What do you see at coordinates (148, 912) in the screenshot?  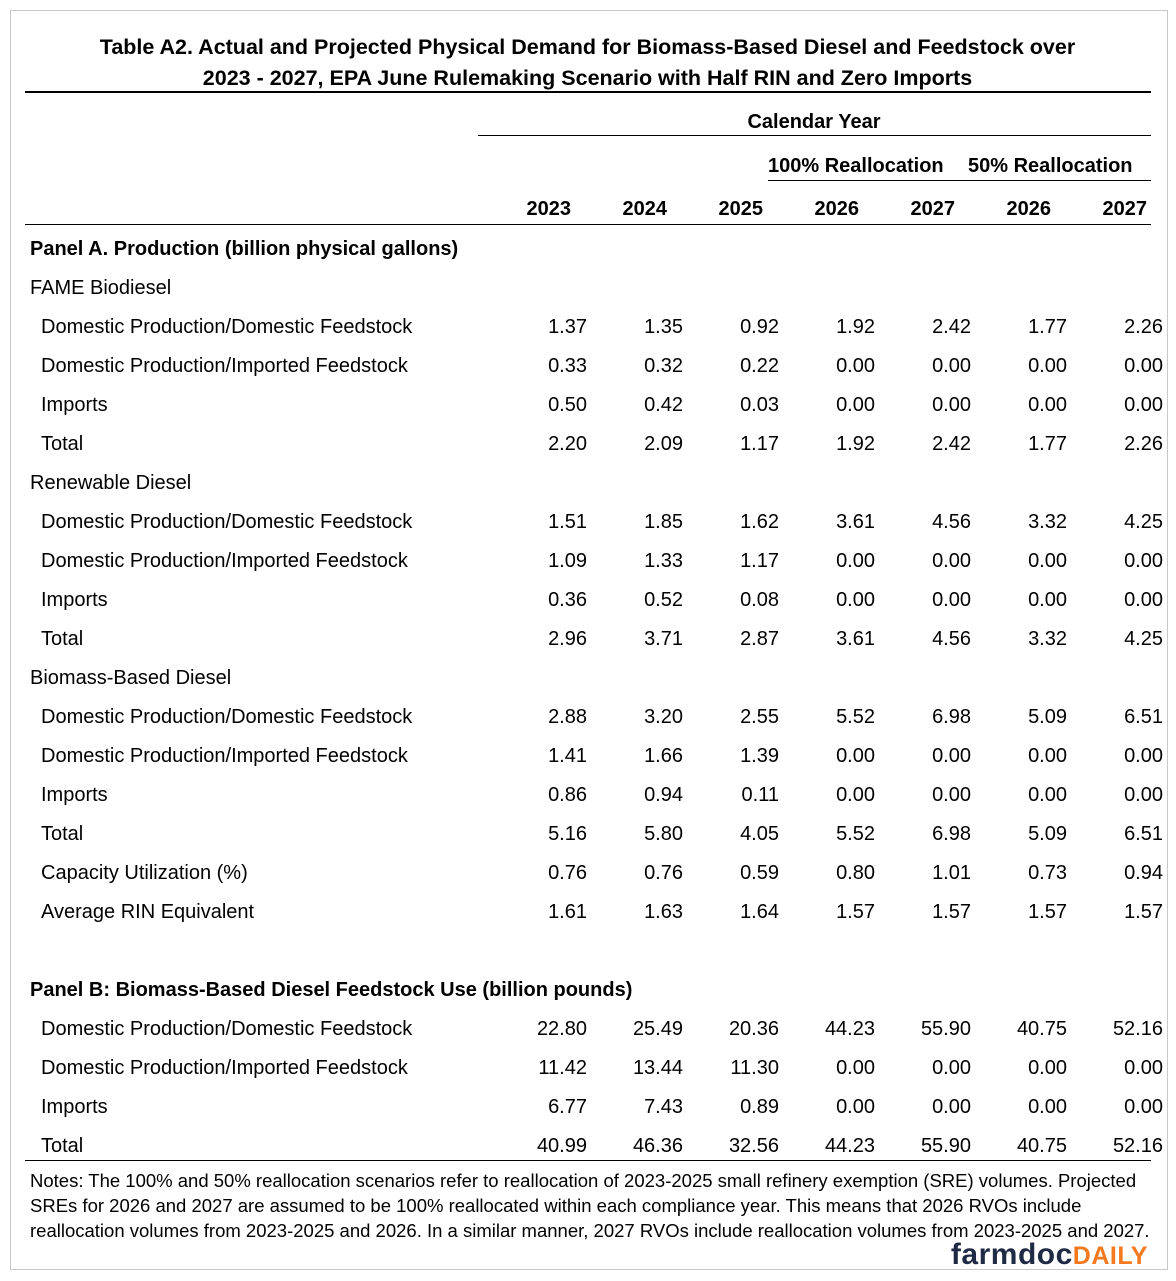 I see `row-label: Average RIN Equivalent` at bounding box center [148, 912].